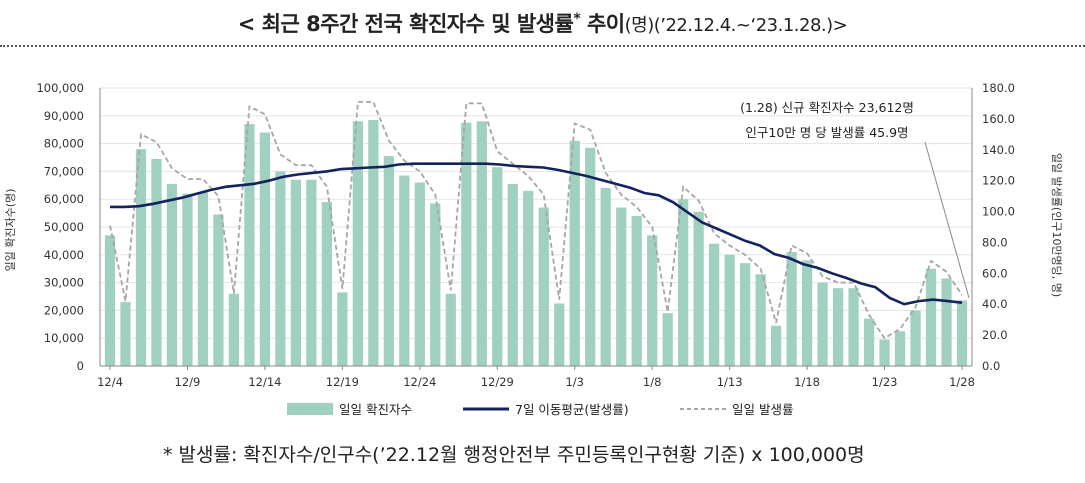 The width and height of the screenshot is (1085, 483). Describe the element at coordinates (572, 409) in the screenshot. I see `legend-label-avg: 7일 이동평균(발생률)` at that location.